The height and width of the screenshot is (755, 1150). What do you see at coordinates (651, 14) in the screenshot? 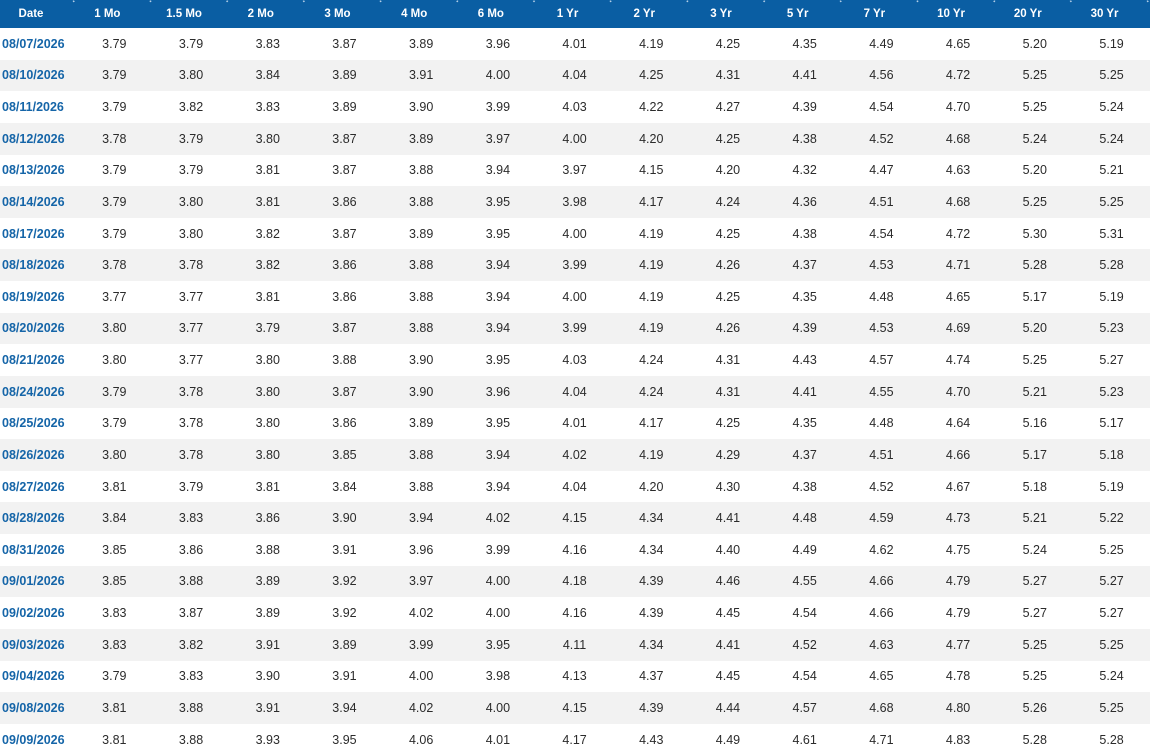
I see `column-header-2-yr: 2 Yr↕` at bounding box center [651, 14].